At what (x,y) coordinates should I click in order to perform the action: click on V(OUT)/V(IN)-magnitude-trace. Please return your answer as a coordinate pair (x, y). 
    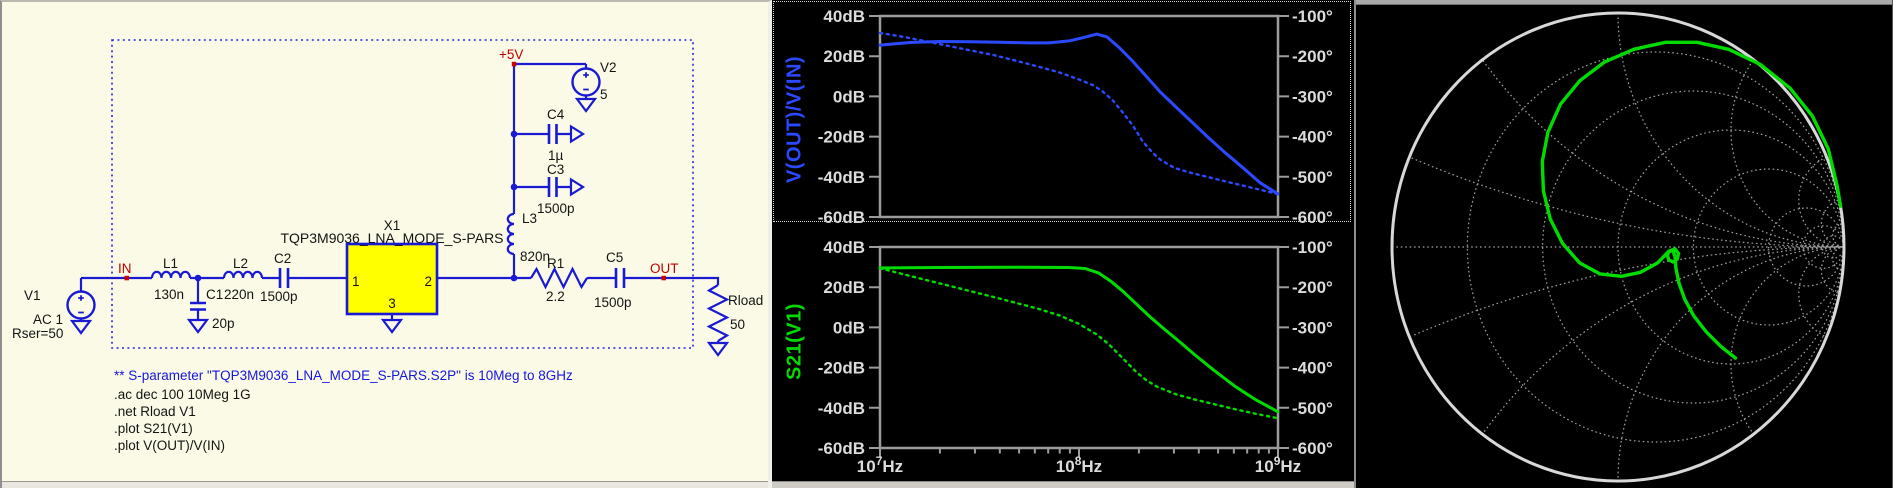
    Looking at the image, I should click on (1079, 114).